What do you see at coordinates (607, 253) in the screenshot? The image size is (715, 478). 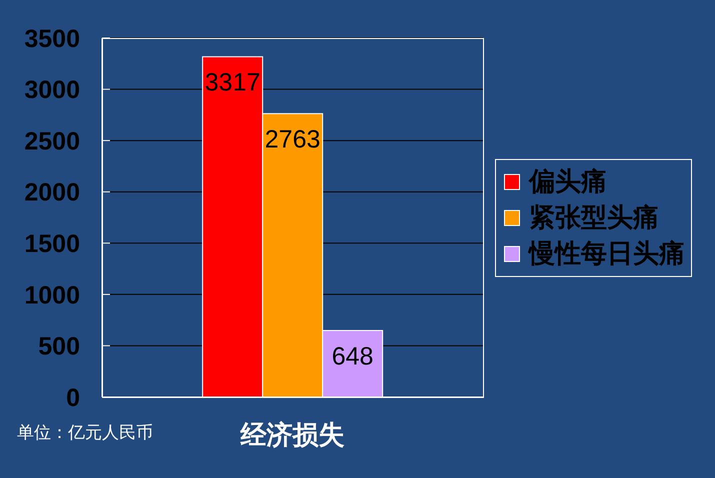 I see `legend-label: 慢性每日头痛` at bounding box center [607, 253].